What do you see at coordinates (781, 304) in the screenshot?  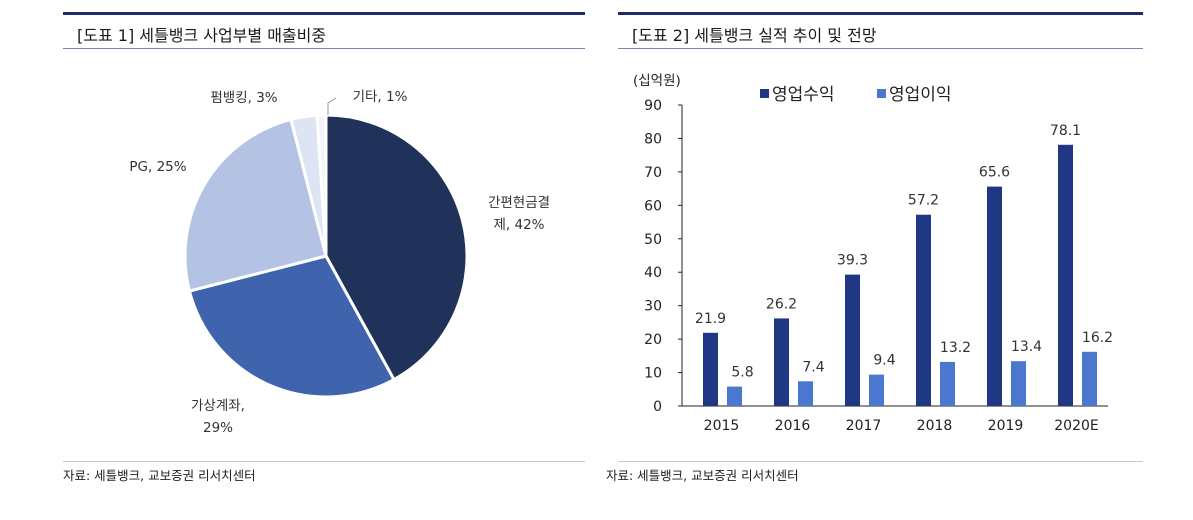 I see `bar-value-label: 26.2` at bounding box center [781, 304].